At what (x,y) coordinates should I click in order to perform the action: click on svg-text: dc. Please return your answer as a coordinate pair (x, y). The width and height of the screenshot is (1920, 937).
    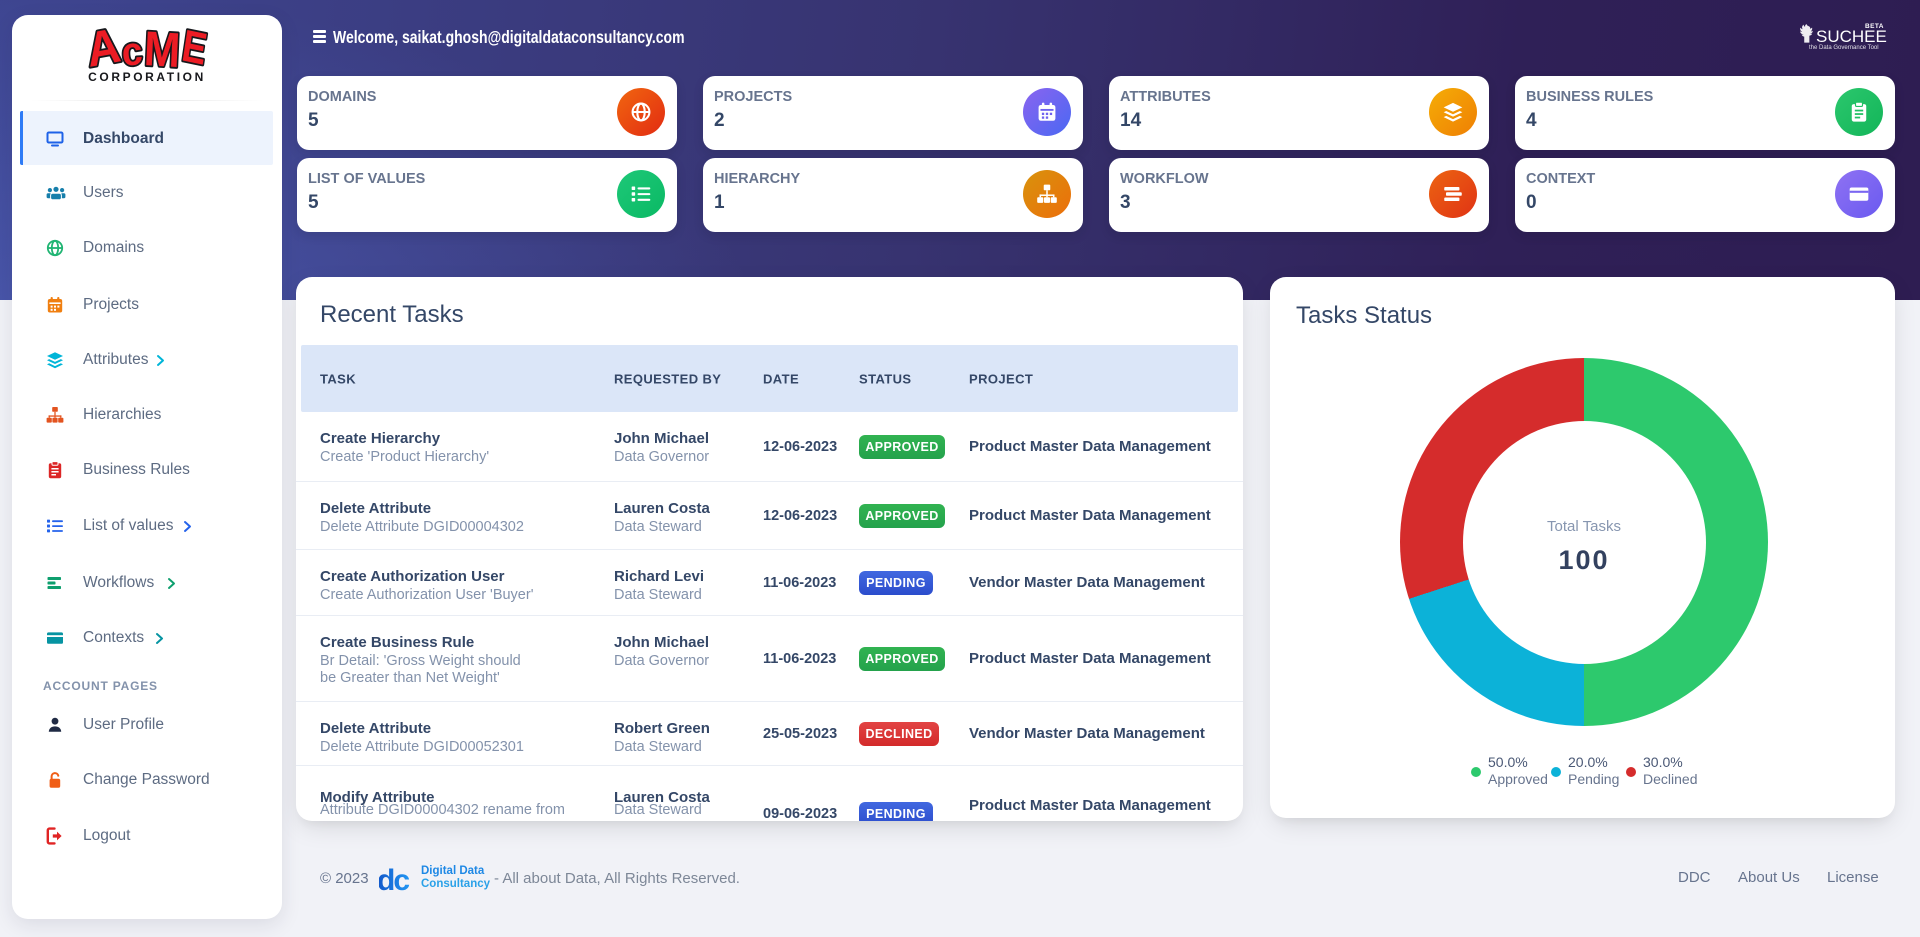
    Looking at the image, I should click on (394, 879).